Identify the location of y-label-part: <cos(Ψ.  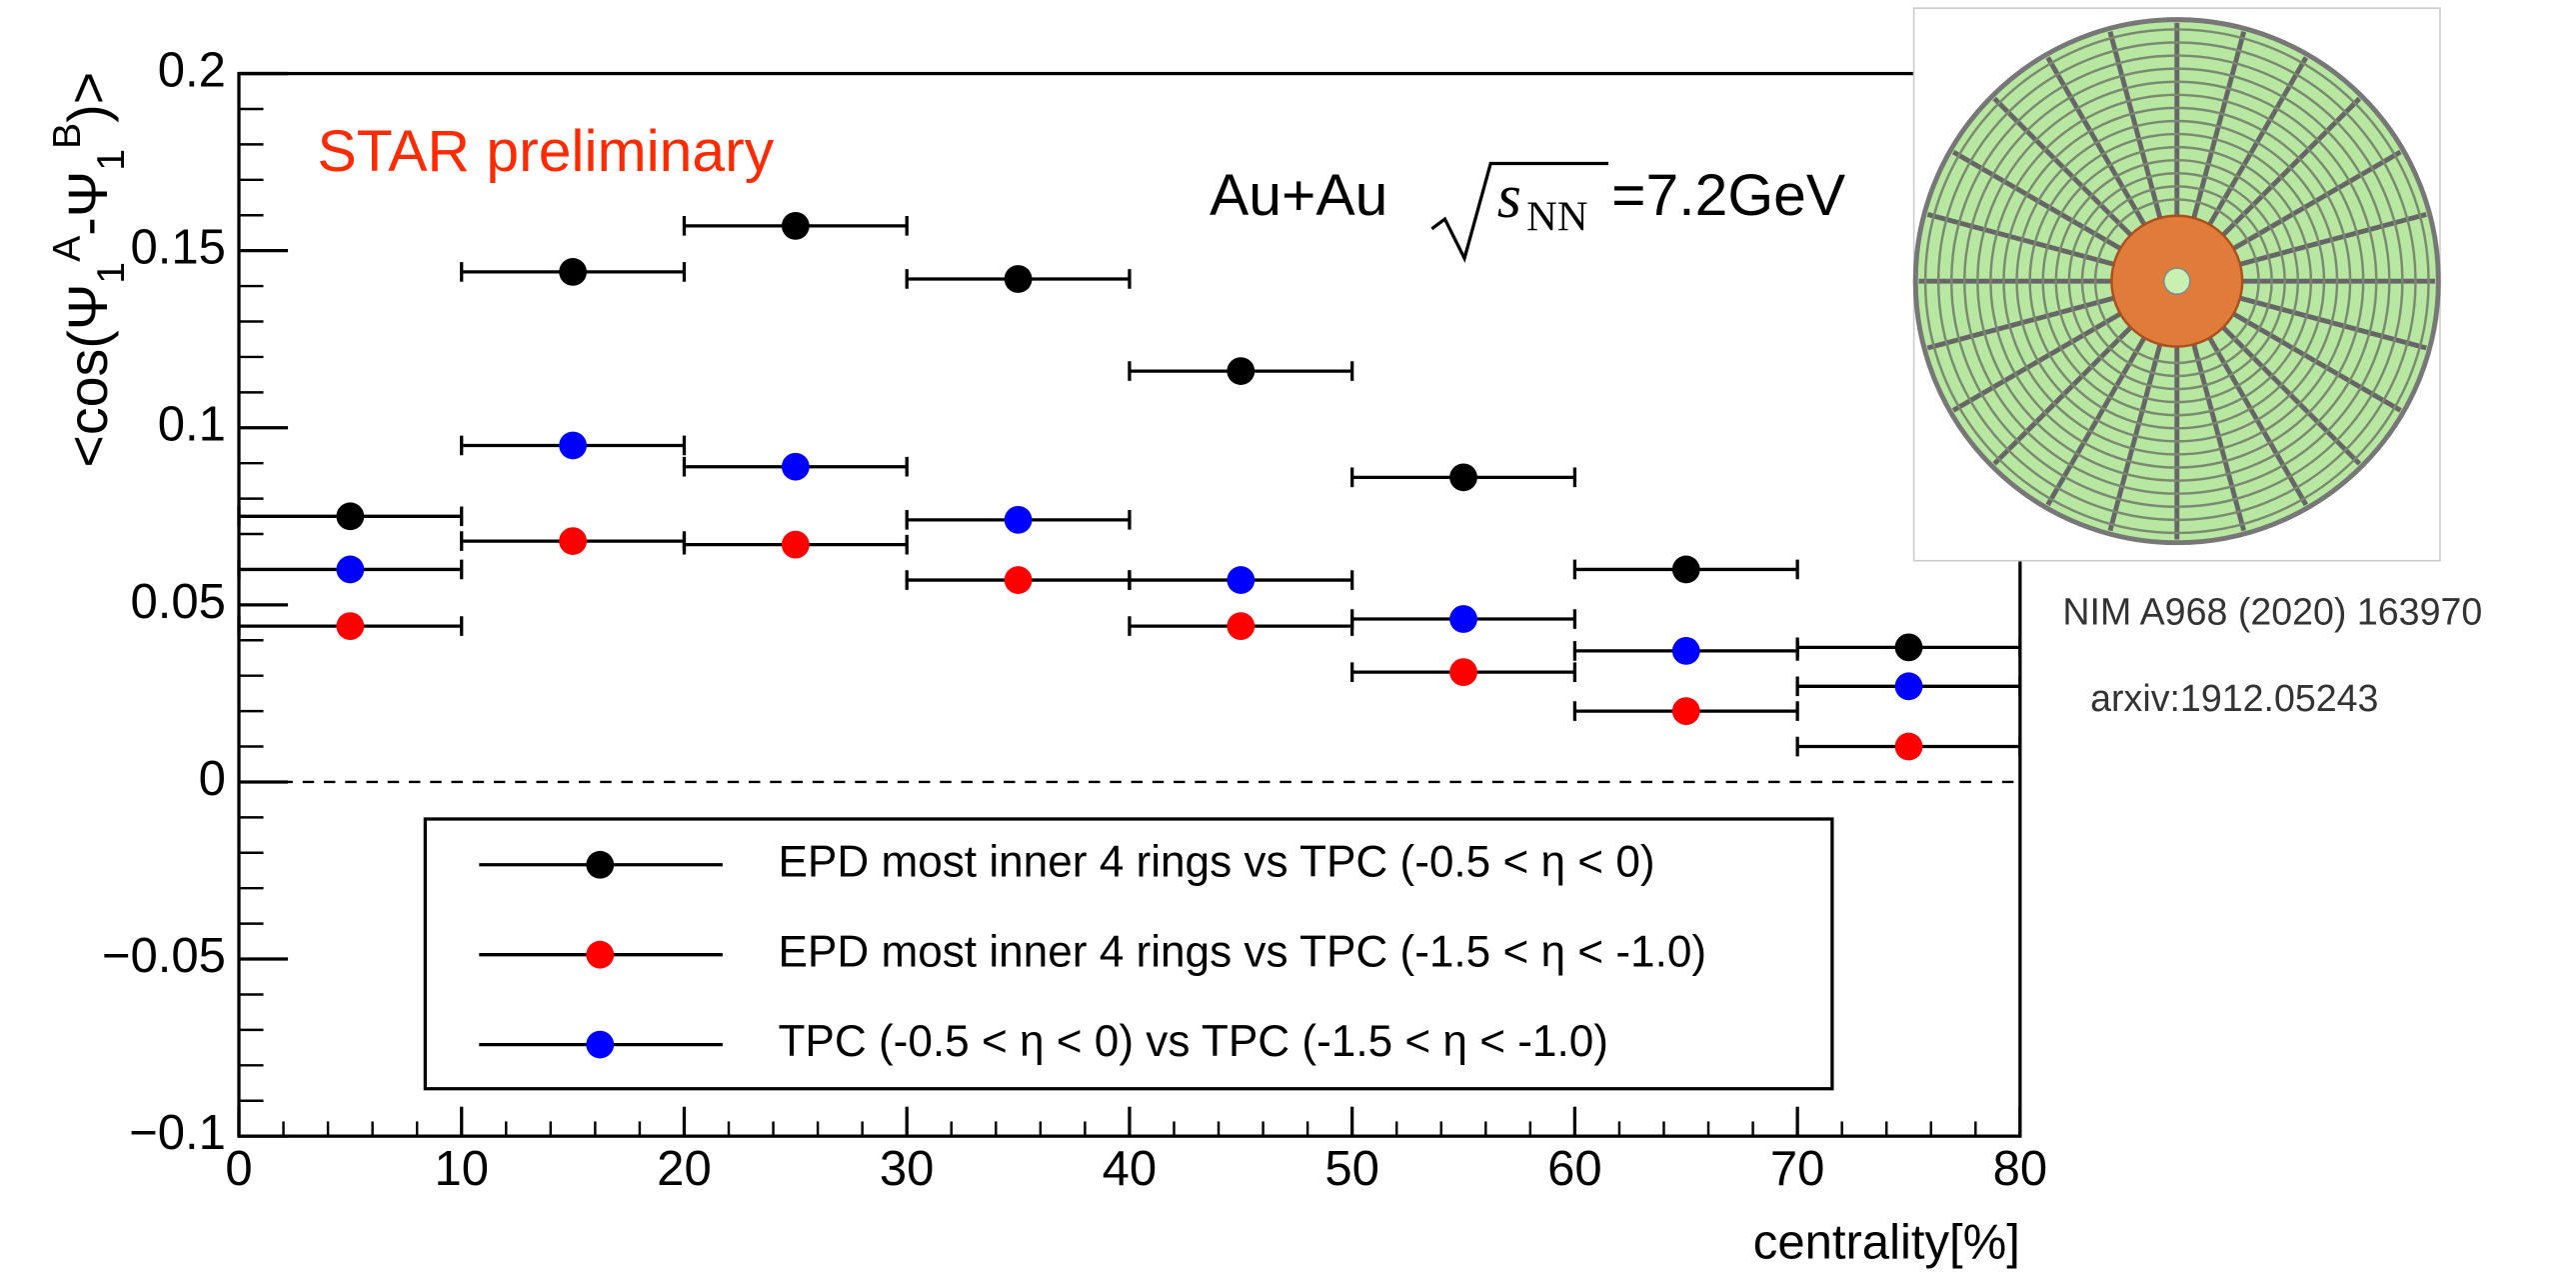
(88, 376).